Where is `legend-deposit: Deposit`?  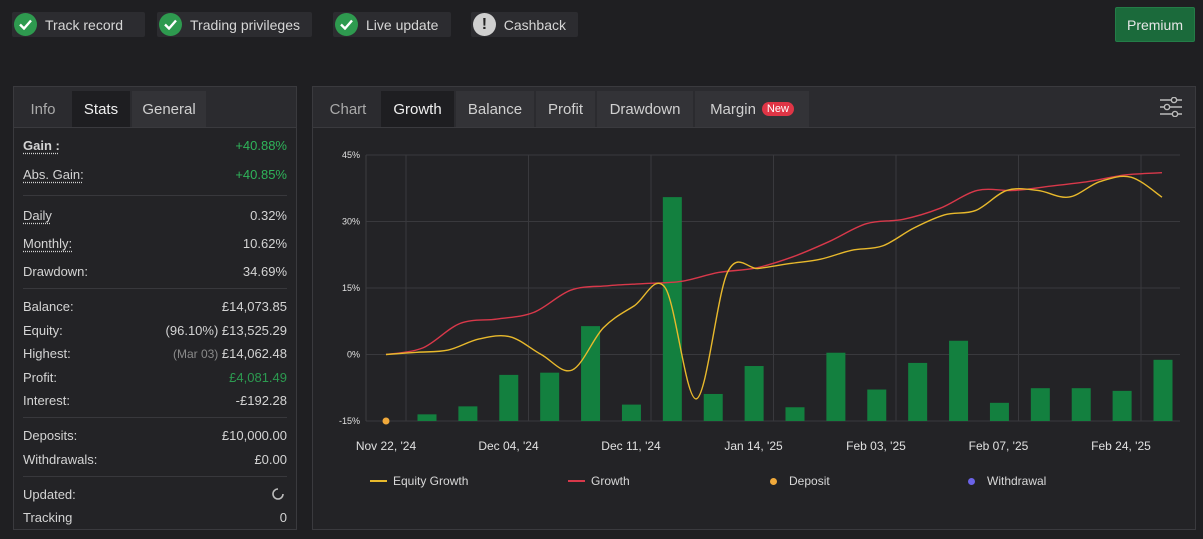
legend-deposit: Deposit is located at coordinates (800, 481).